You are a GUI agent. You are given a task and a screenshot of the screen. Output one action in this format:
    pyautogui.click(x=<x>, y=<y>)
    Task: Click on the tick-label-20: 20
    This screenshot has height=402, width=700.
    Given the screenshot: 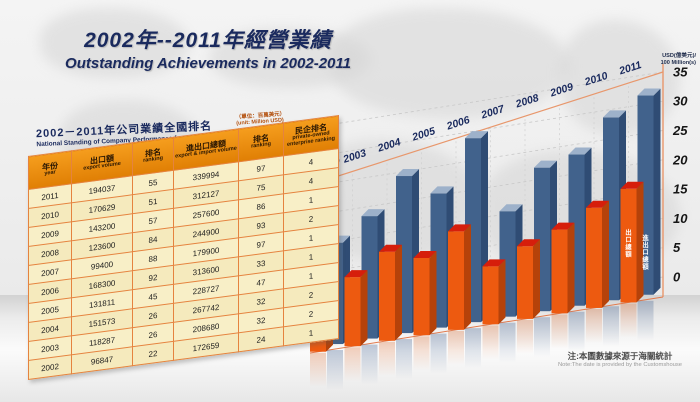 What is the action you would take?
    pyautogui.click(x=680, y=159)
    